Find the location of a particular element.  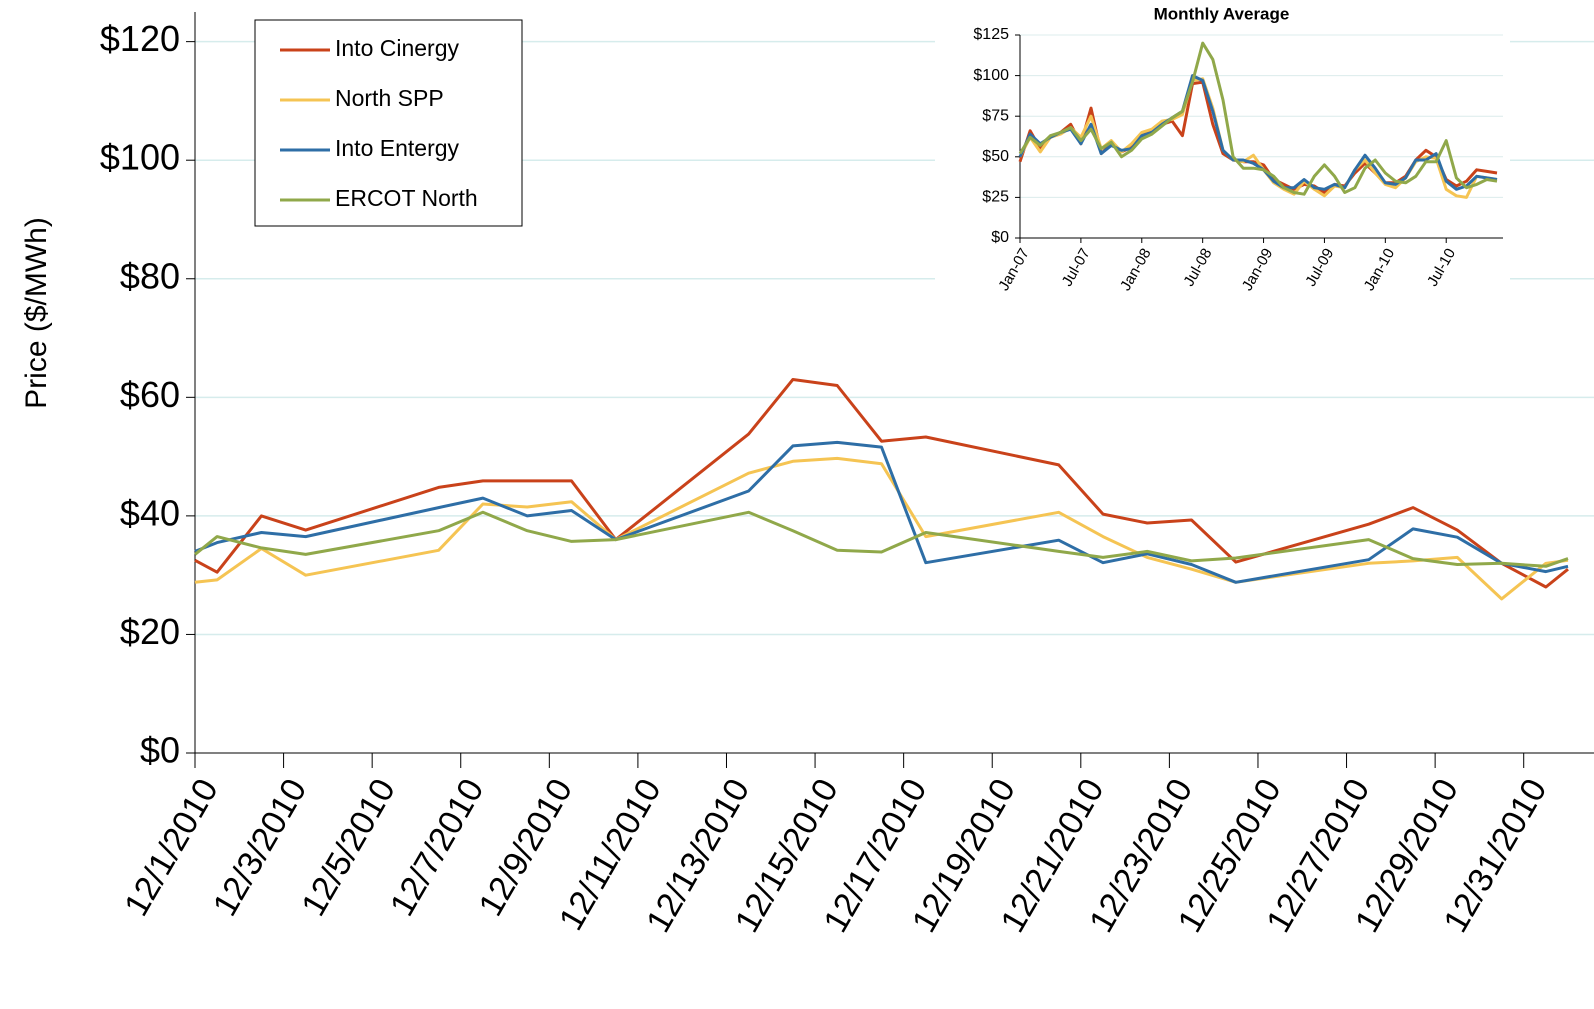

y-axis-label: Price ($/MWh) is located at coordinates (36, 313).